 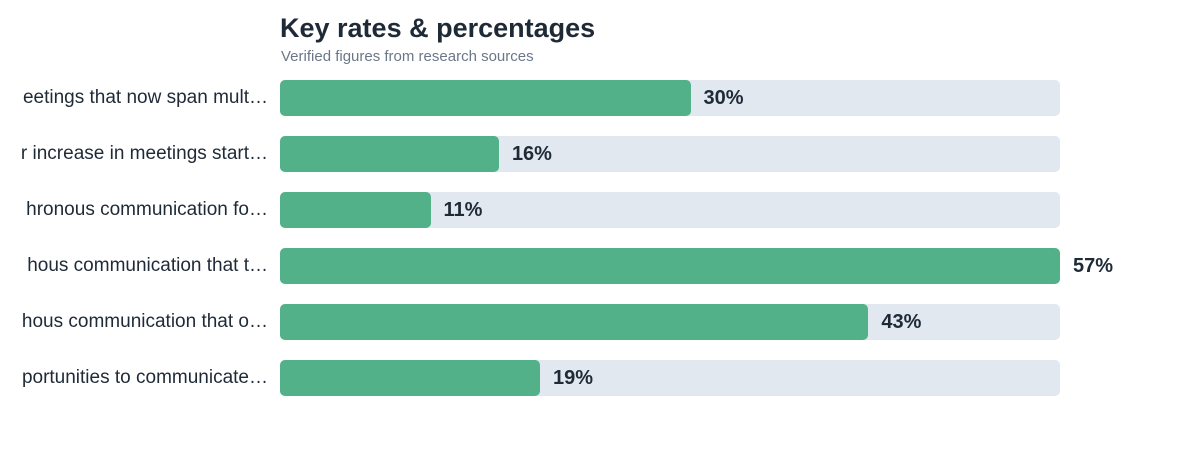 I want to click on bar-row: portunities to communicate… 19%, so click(x=600, y=378).